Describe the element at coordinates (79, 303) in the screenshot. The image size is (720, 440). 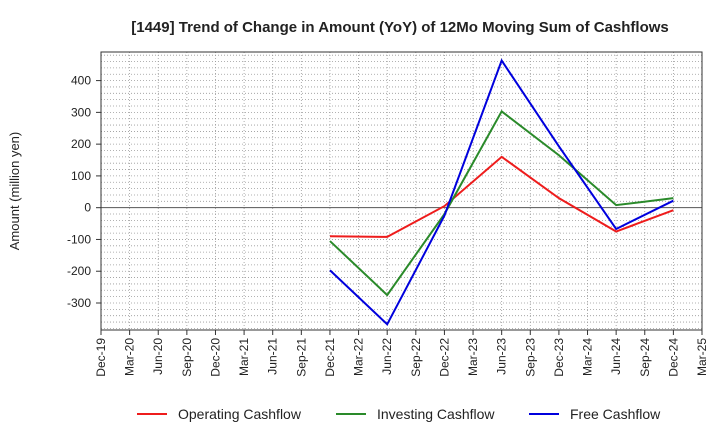
I see `y-tick-label: -300` at that location.